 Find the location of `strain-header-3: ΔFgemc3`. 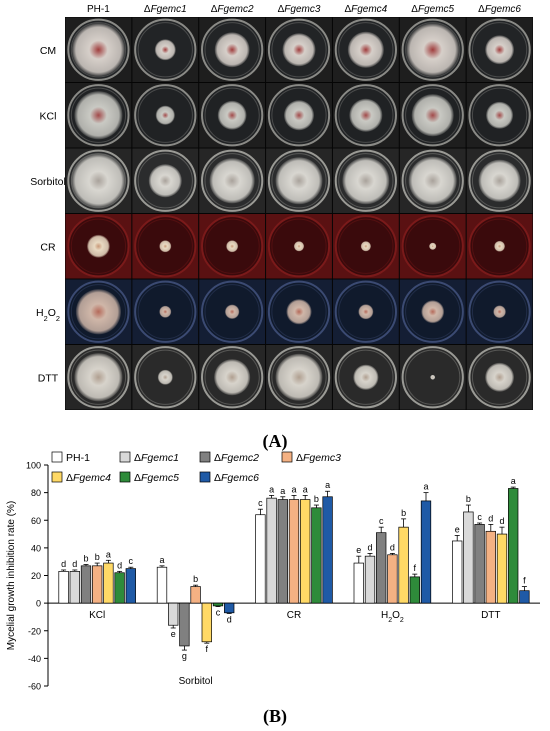

strain-header-3: ΔFgemc3 is located at coordinates (299, 9).